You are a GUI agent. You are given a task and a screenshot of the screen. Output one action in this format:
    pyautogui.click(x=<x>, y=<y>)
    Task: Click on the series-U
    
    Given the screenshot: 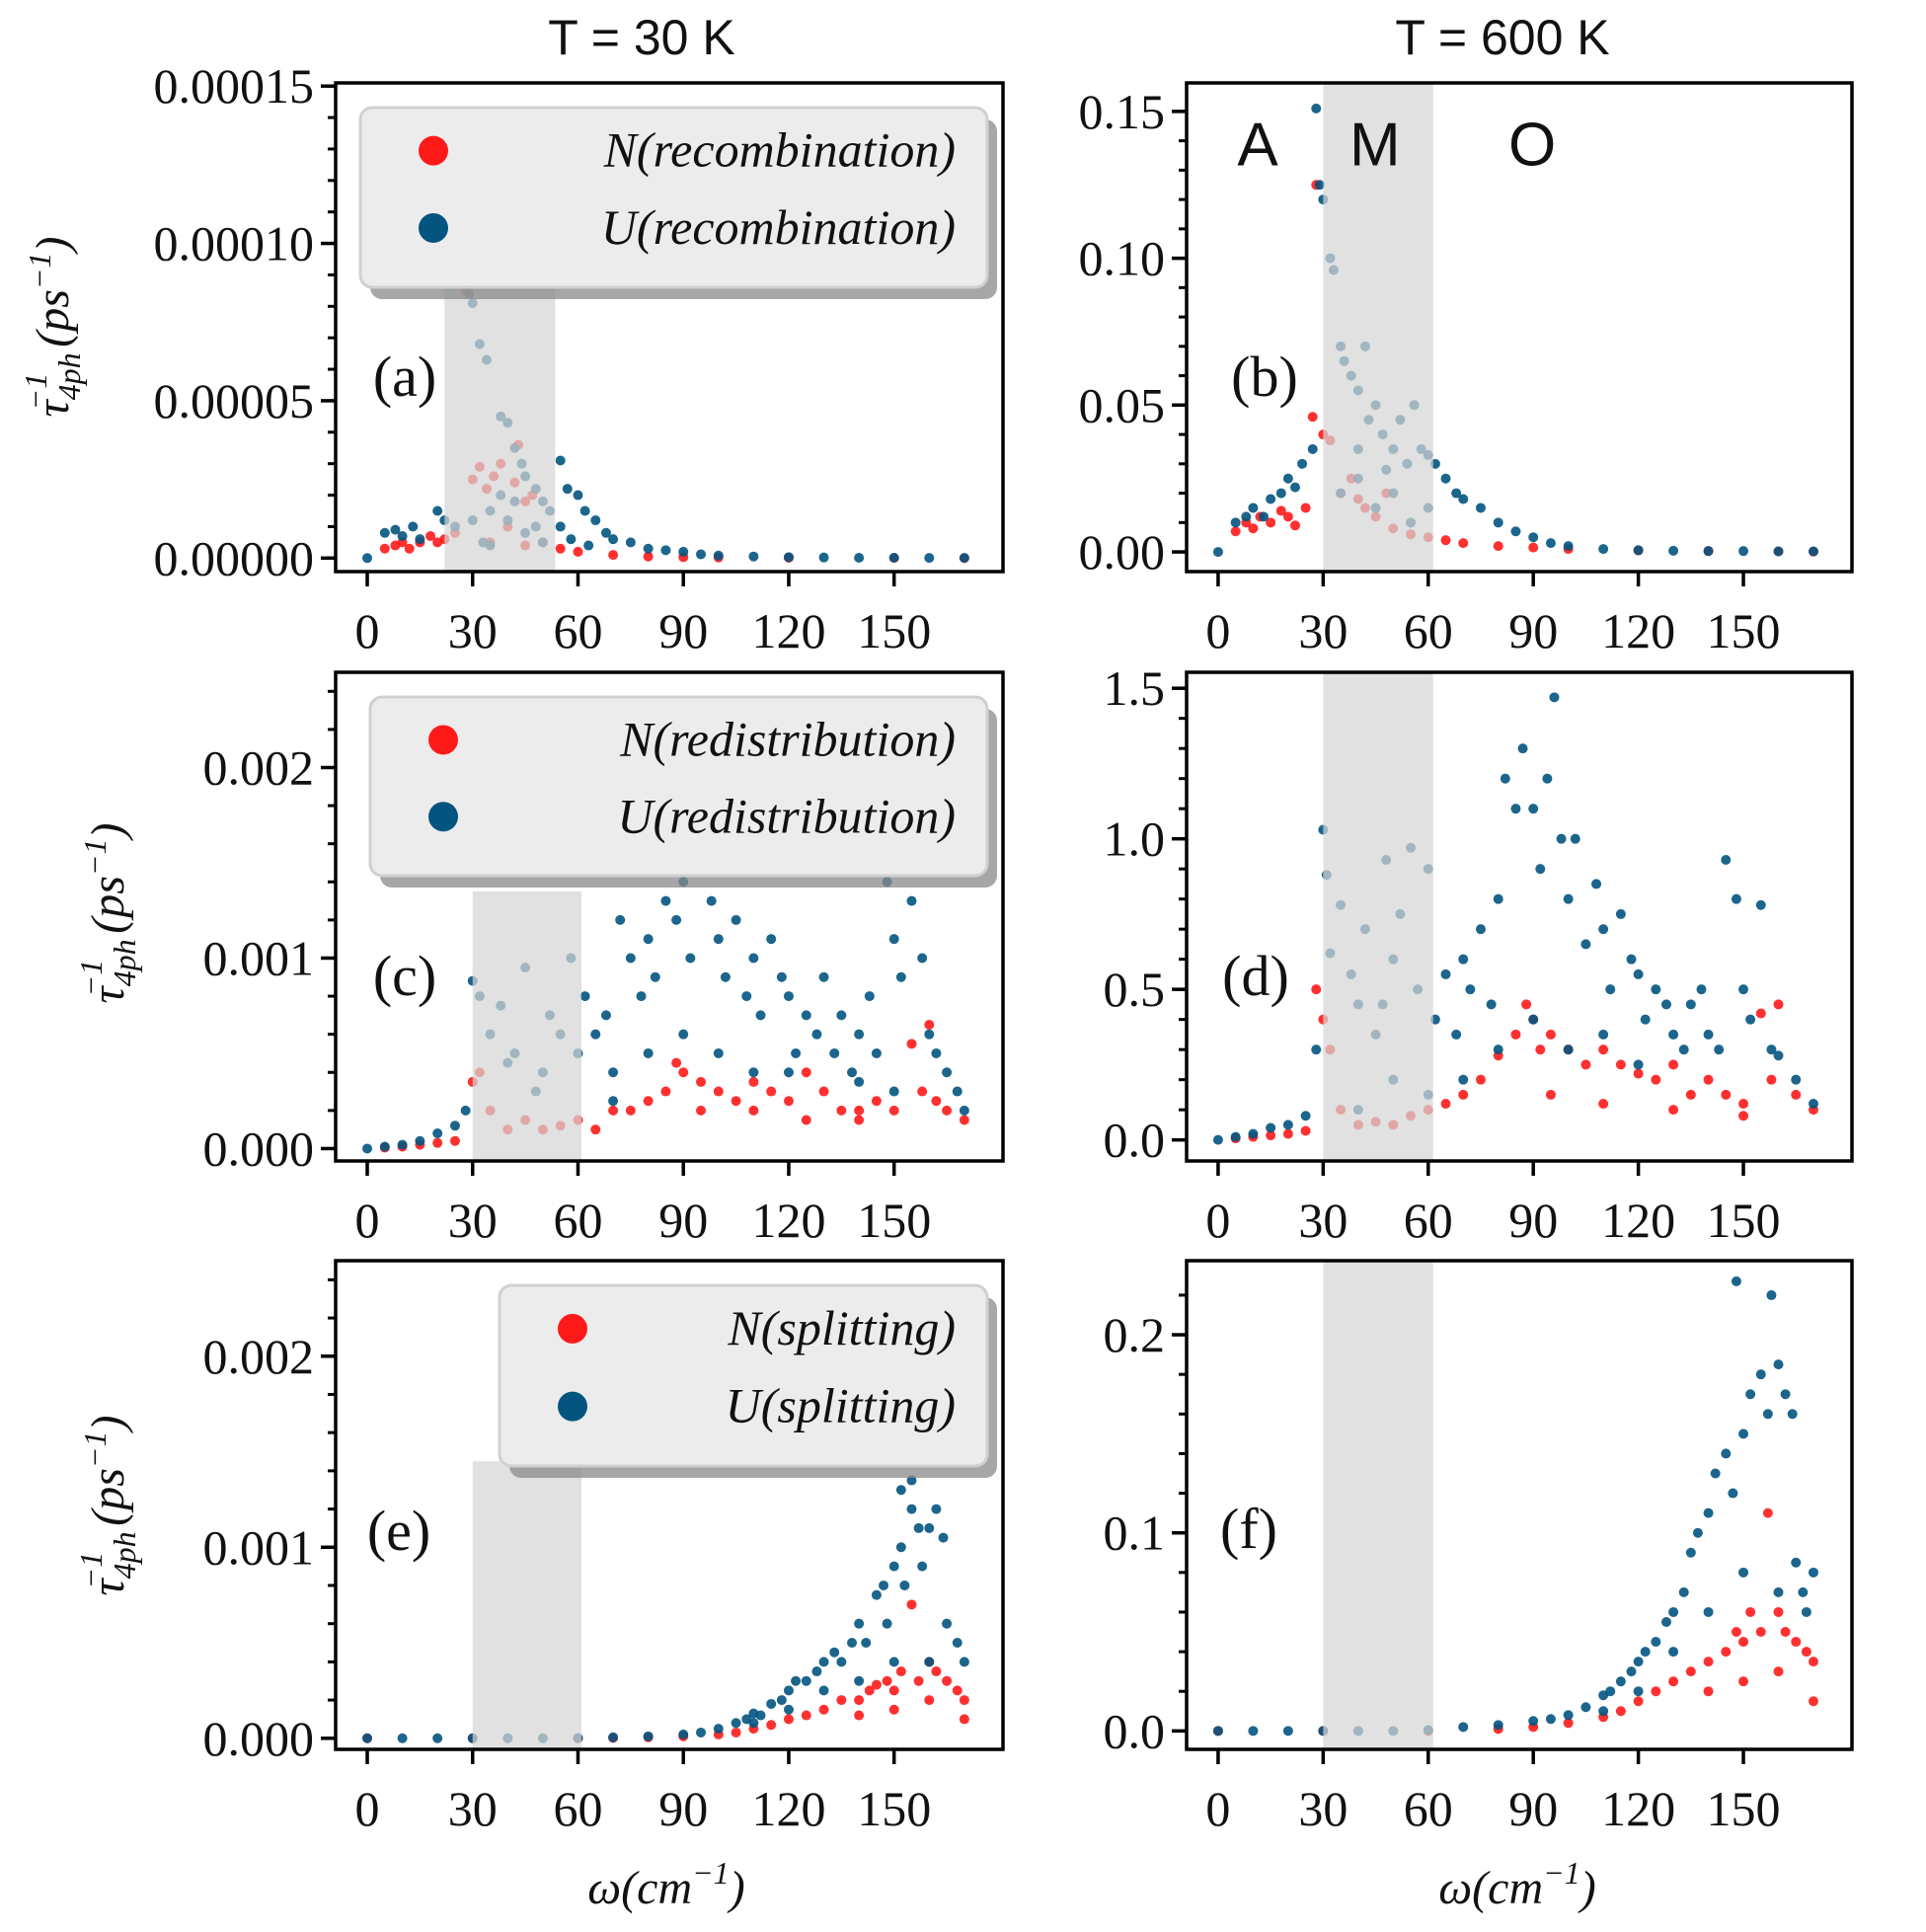 What is the action you would take?
    pyautogui.click(x=665, y=1609)
    